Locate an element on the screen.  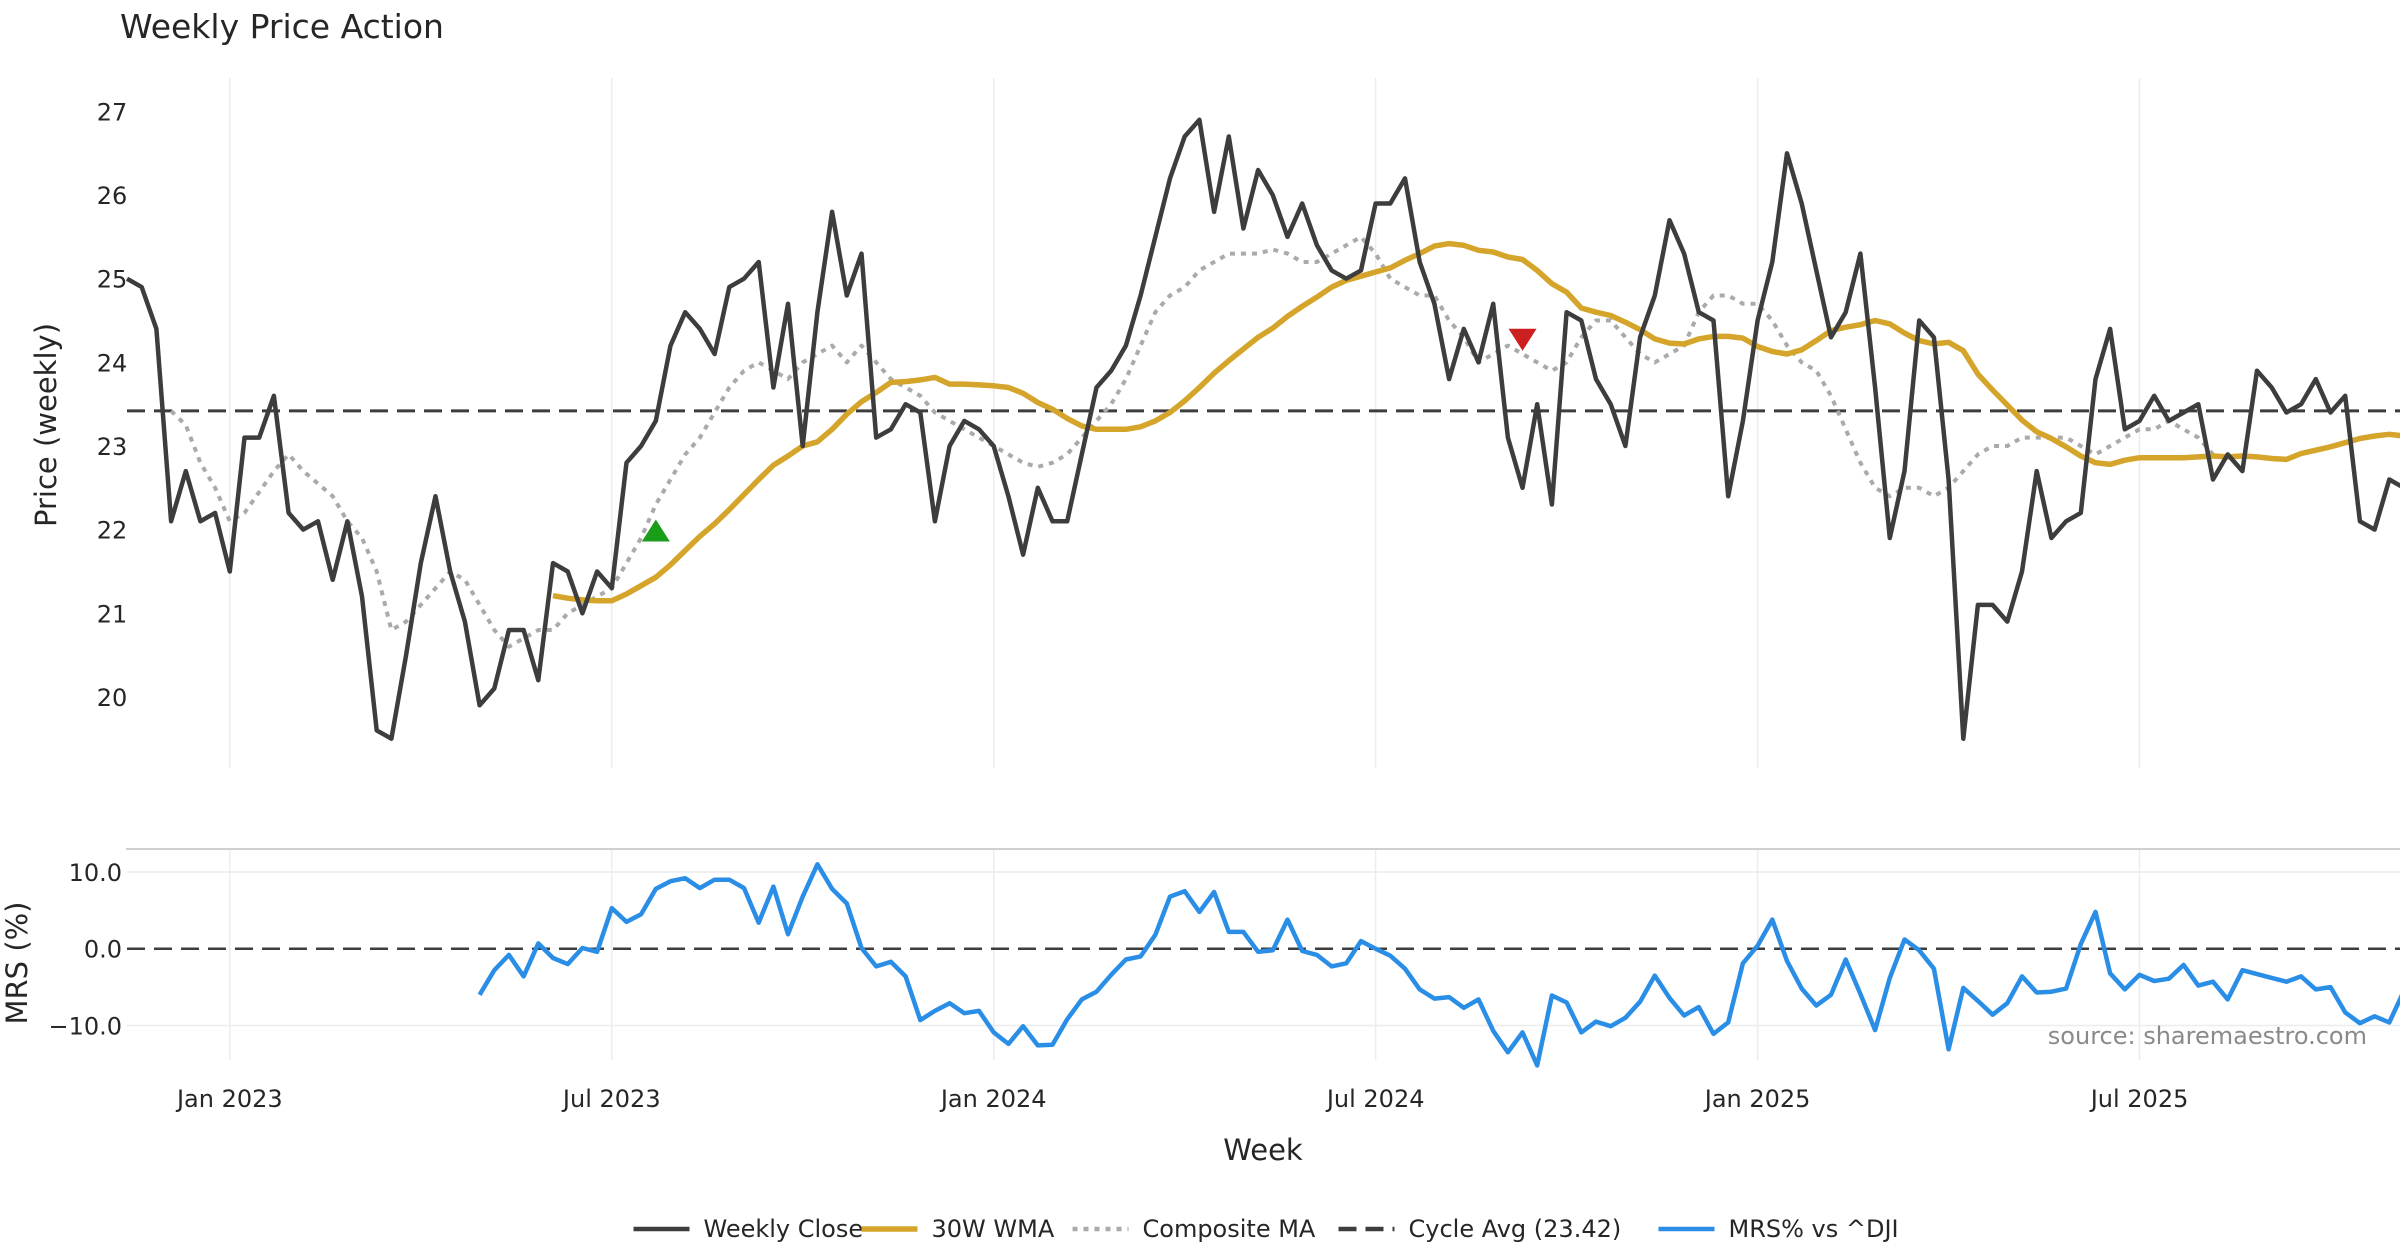
price-y-tick-label: 20 is located at coordinates (112, 698).